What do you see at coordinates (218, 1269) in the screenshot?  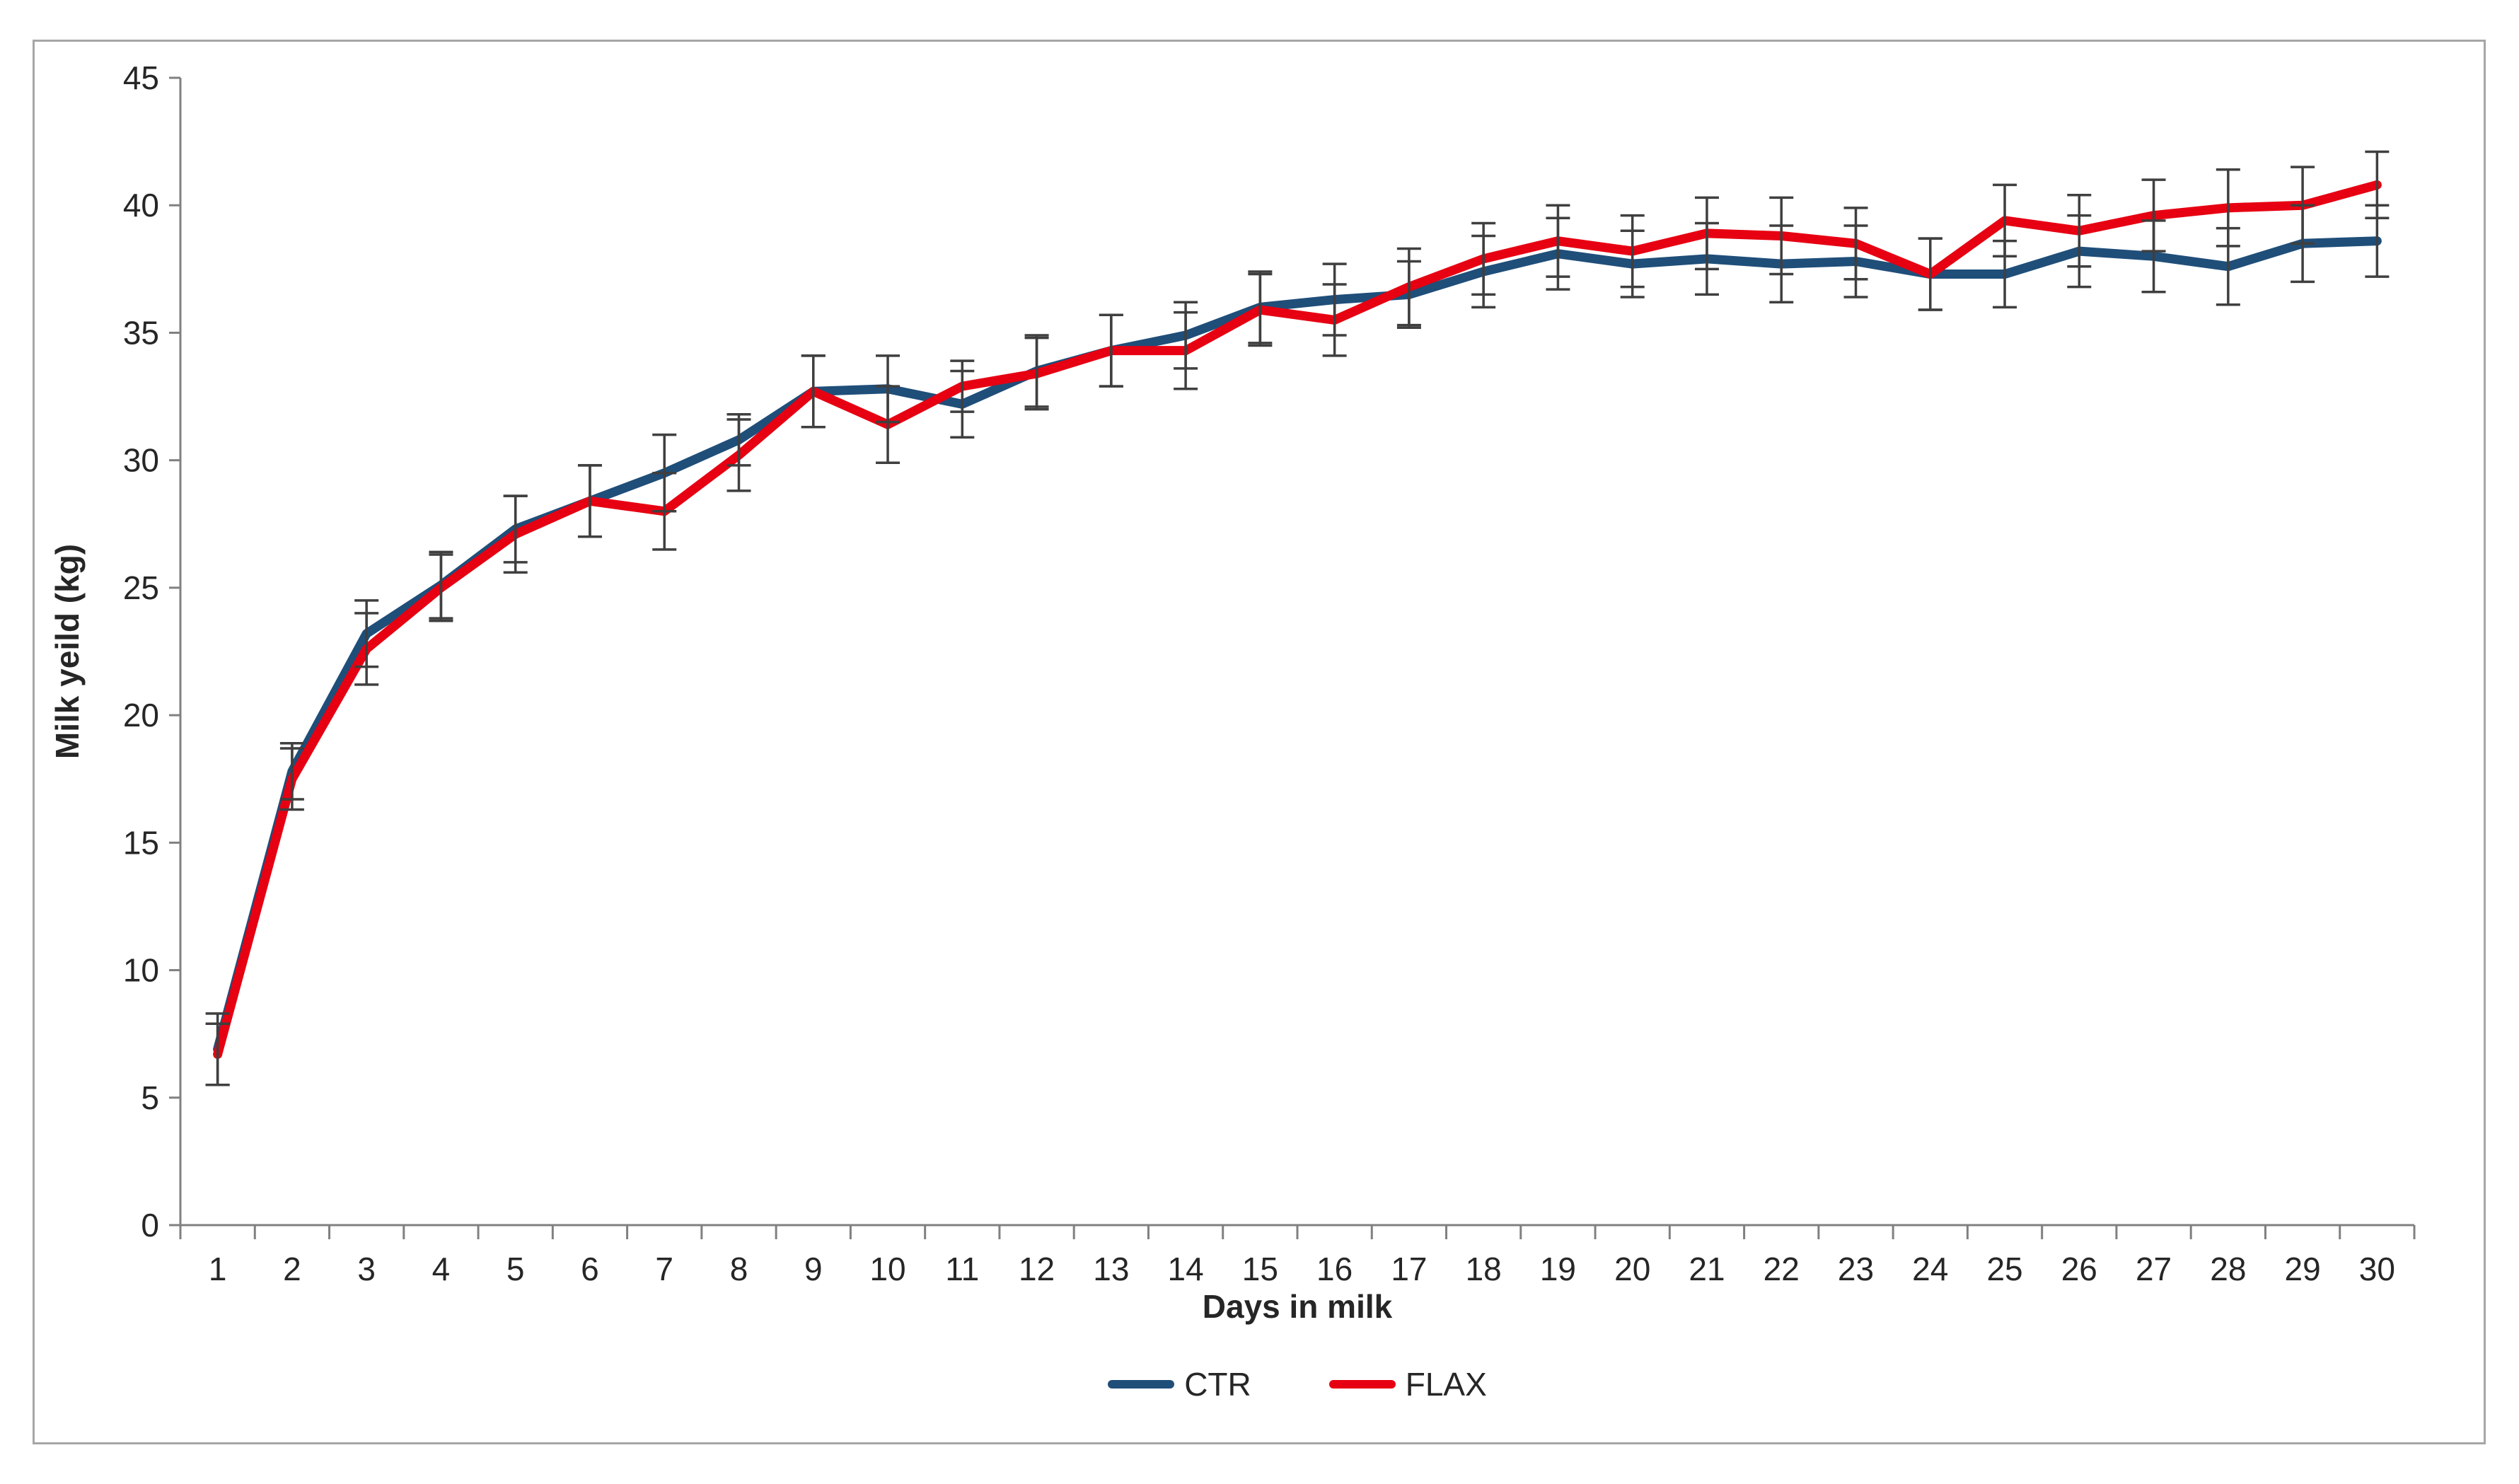 I see `x-tick-label: 1` at bounding box center [218, 1269].